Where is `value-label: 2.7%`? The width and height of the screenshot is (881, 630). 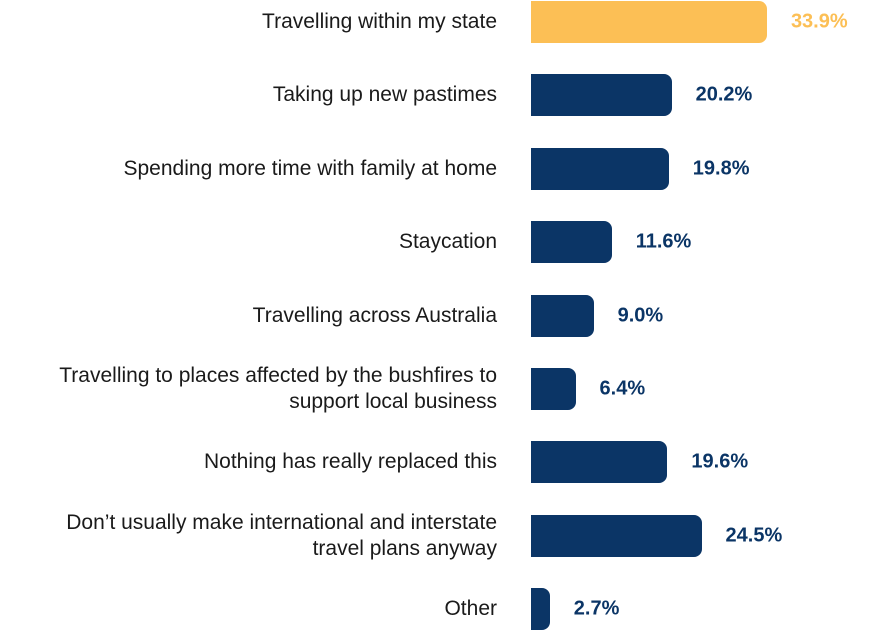 value-label: 2.7% is located at coordinates (596, 608).